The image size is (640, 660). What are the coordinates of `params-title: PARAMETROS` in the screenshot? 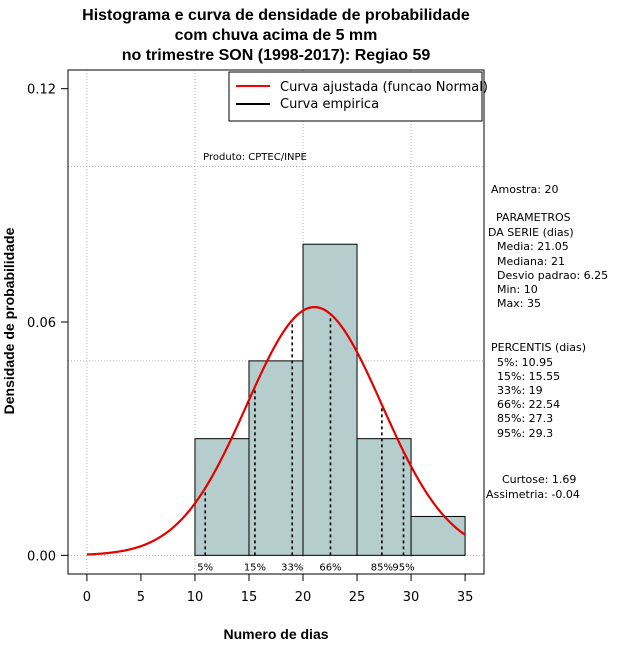 It's located at (533, 217).